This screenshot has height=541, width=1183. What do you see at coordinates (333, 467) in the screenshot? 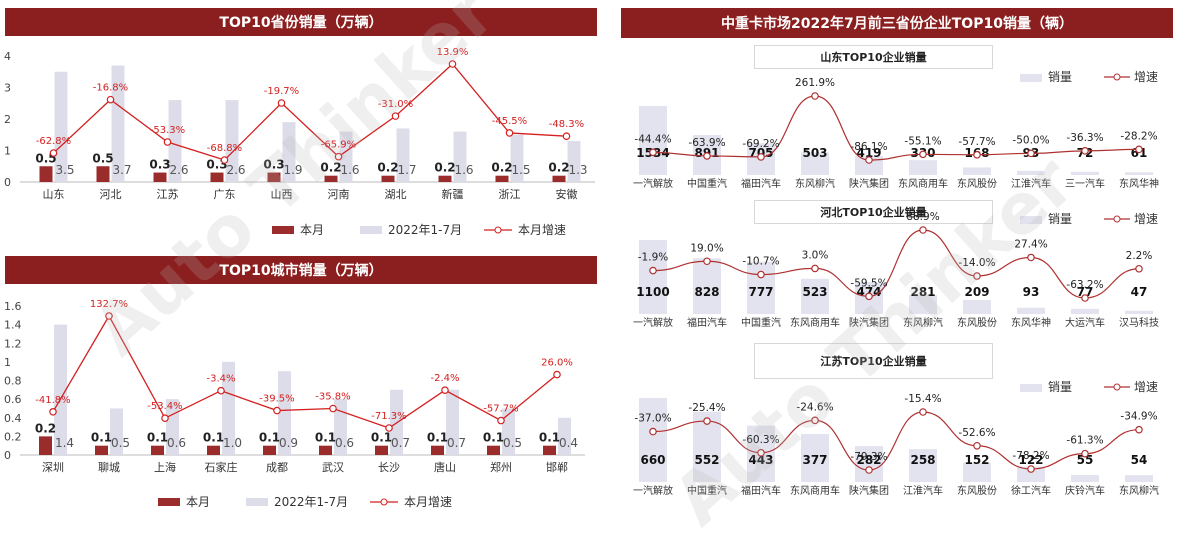
I see `x-category-label: 武汉` at bounding box center [333, 467].